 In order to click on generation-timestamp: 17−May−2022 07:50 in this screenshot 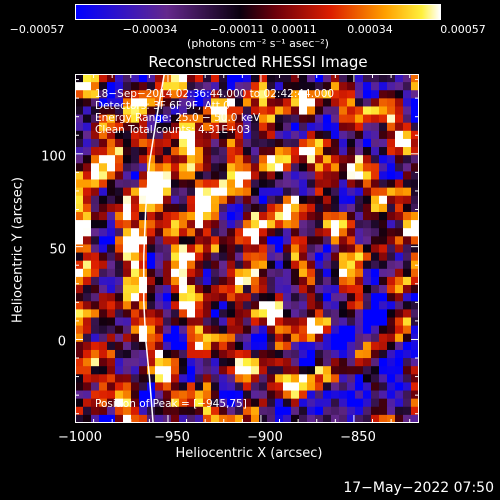, I will do `click(418, 488)`.